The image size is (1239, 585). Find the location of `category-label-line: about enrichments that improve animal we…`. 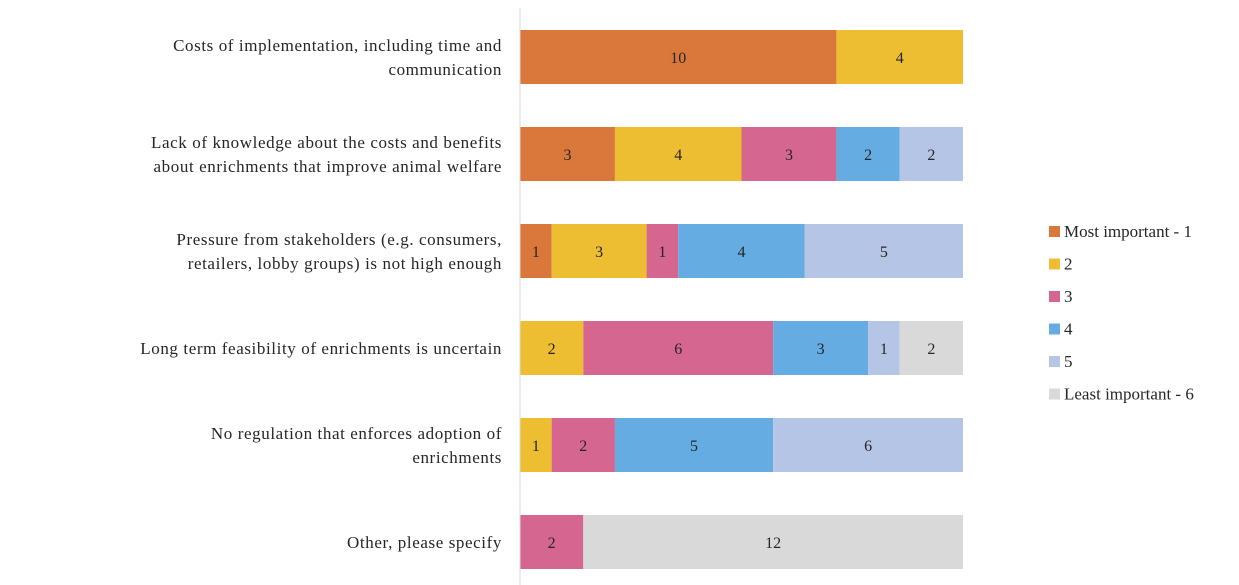

category-label-line: about enrichments that improve animal we… is located at coordinates (328, 166).